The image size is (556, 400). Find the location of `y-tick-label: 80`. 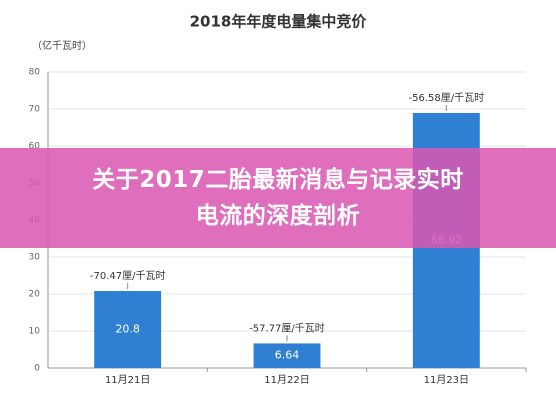

y-tick-label: 80 is located at coordinates (35, 73).